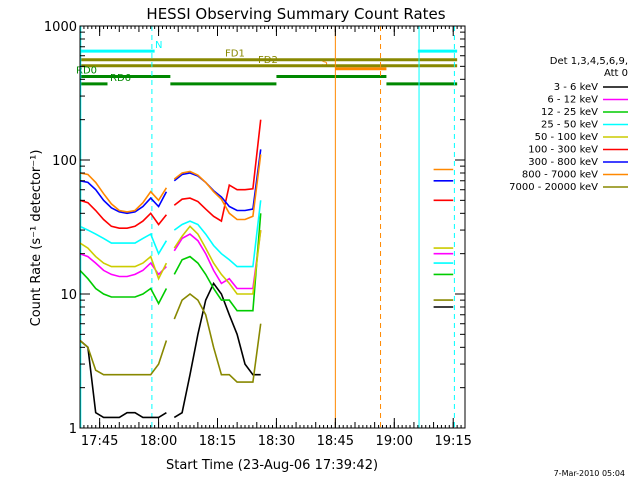  What do you see at coordinates (158, 441) in the screenshot?
I see `x-tick-label: 18:00` at bounding box center [158, 441].